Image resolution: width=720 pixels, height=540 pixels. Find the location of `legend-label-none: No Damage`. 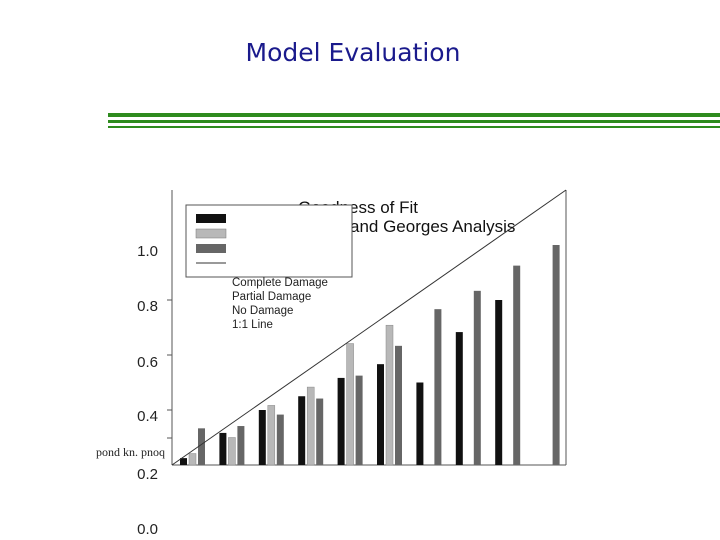

legend-label-none: No Damage is located at coordinates (262, 311).